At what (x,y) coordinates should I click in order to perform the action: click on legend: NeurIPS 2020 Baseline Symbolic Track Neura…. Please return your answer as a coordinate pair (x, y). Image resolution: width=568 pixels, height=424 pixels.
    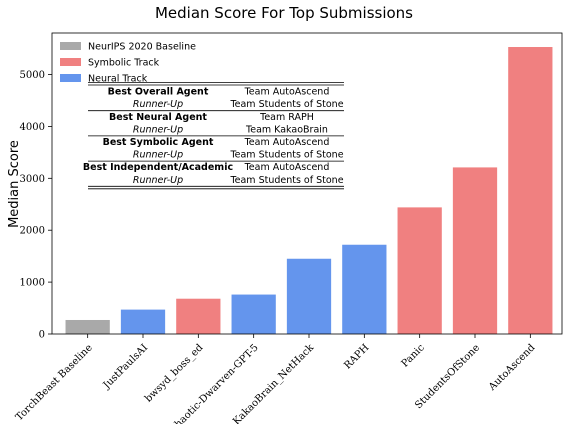
    Looking at the image, I should click on (128, 63).